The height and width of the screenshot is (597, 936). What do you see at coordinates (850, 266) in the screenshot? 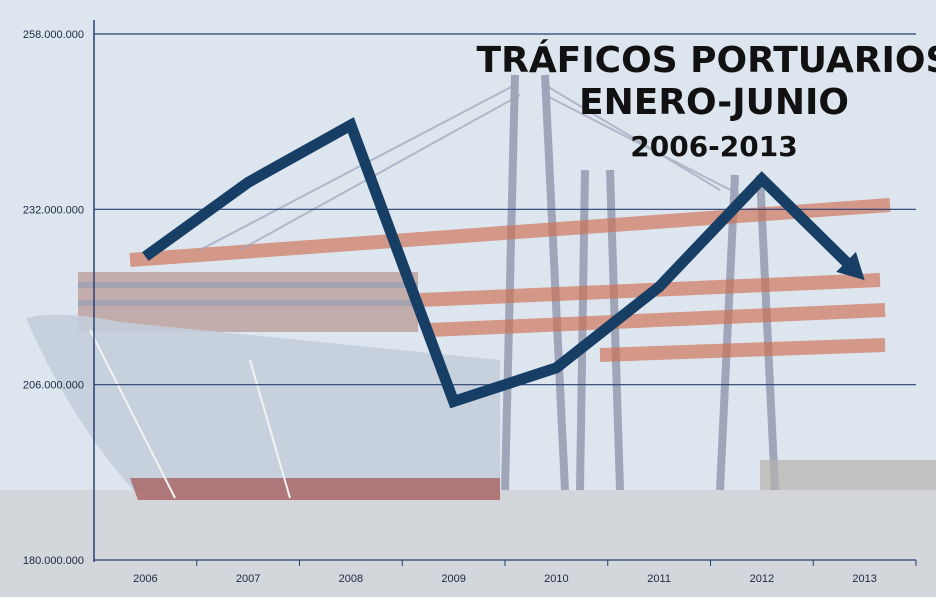
I see `series-arrowhead` at bounding box center [850, 266].